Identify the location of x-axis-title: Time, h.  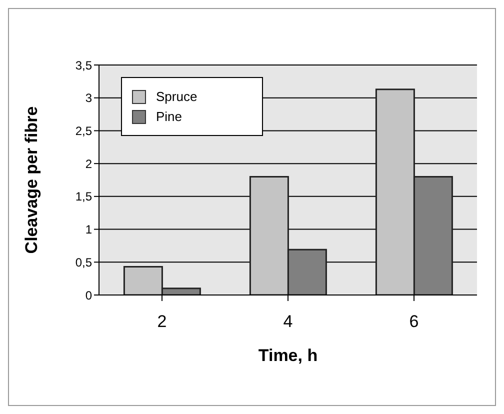
(288, 355).